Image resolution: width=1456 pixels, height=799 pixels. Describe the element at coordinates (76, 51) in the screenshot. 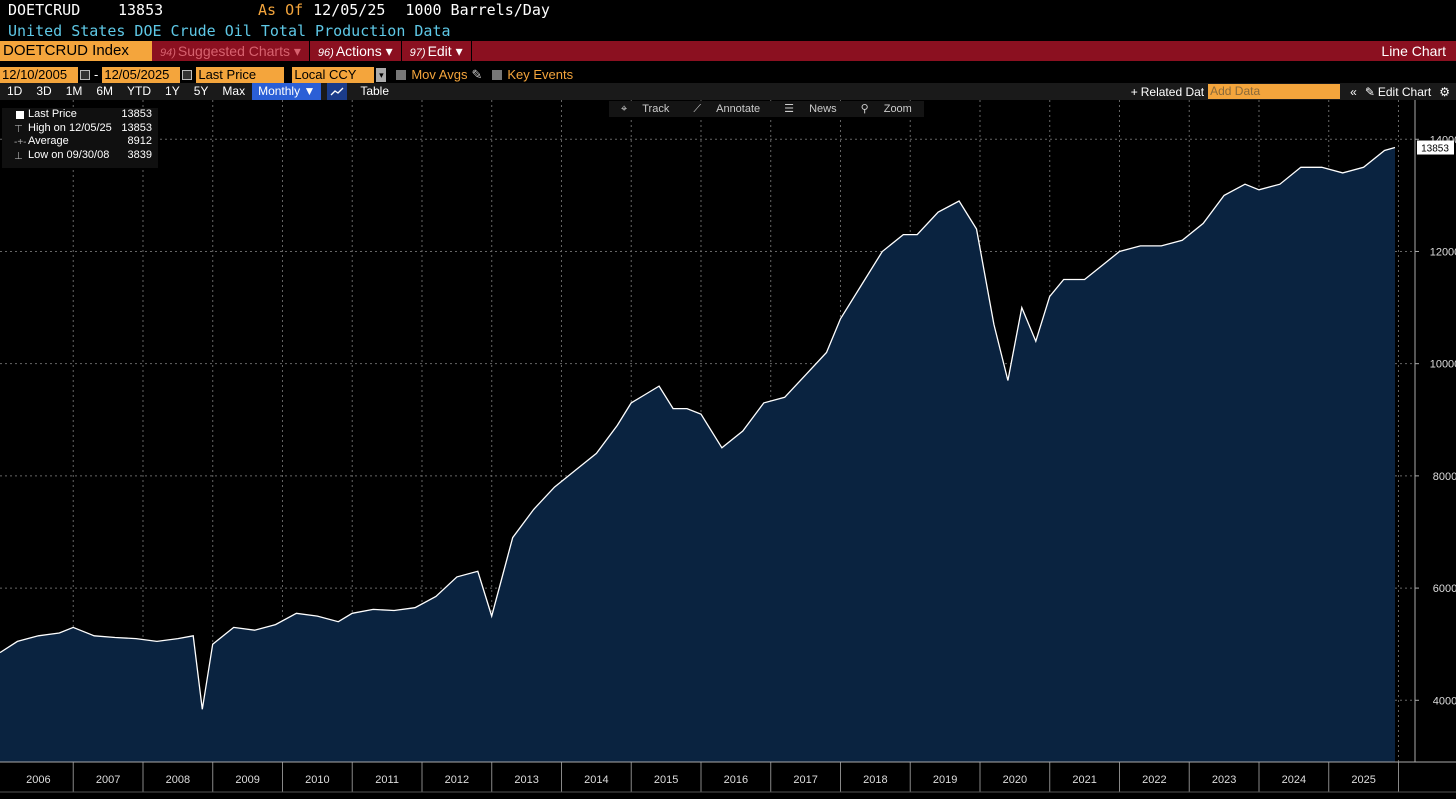

I see `security-field: DOETCRUD Index` at that location.